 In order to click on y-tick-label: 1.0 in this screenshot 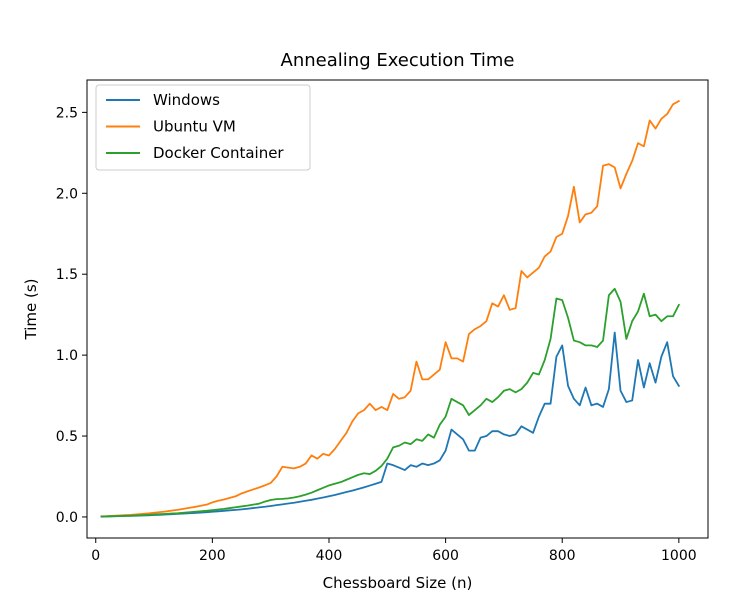, I will do `click(67, 356)`.